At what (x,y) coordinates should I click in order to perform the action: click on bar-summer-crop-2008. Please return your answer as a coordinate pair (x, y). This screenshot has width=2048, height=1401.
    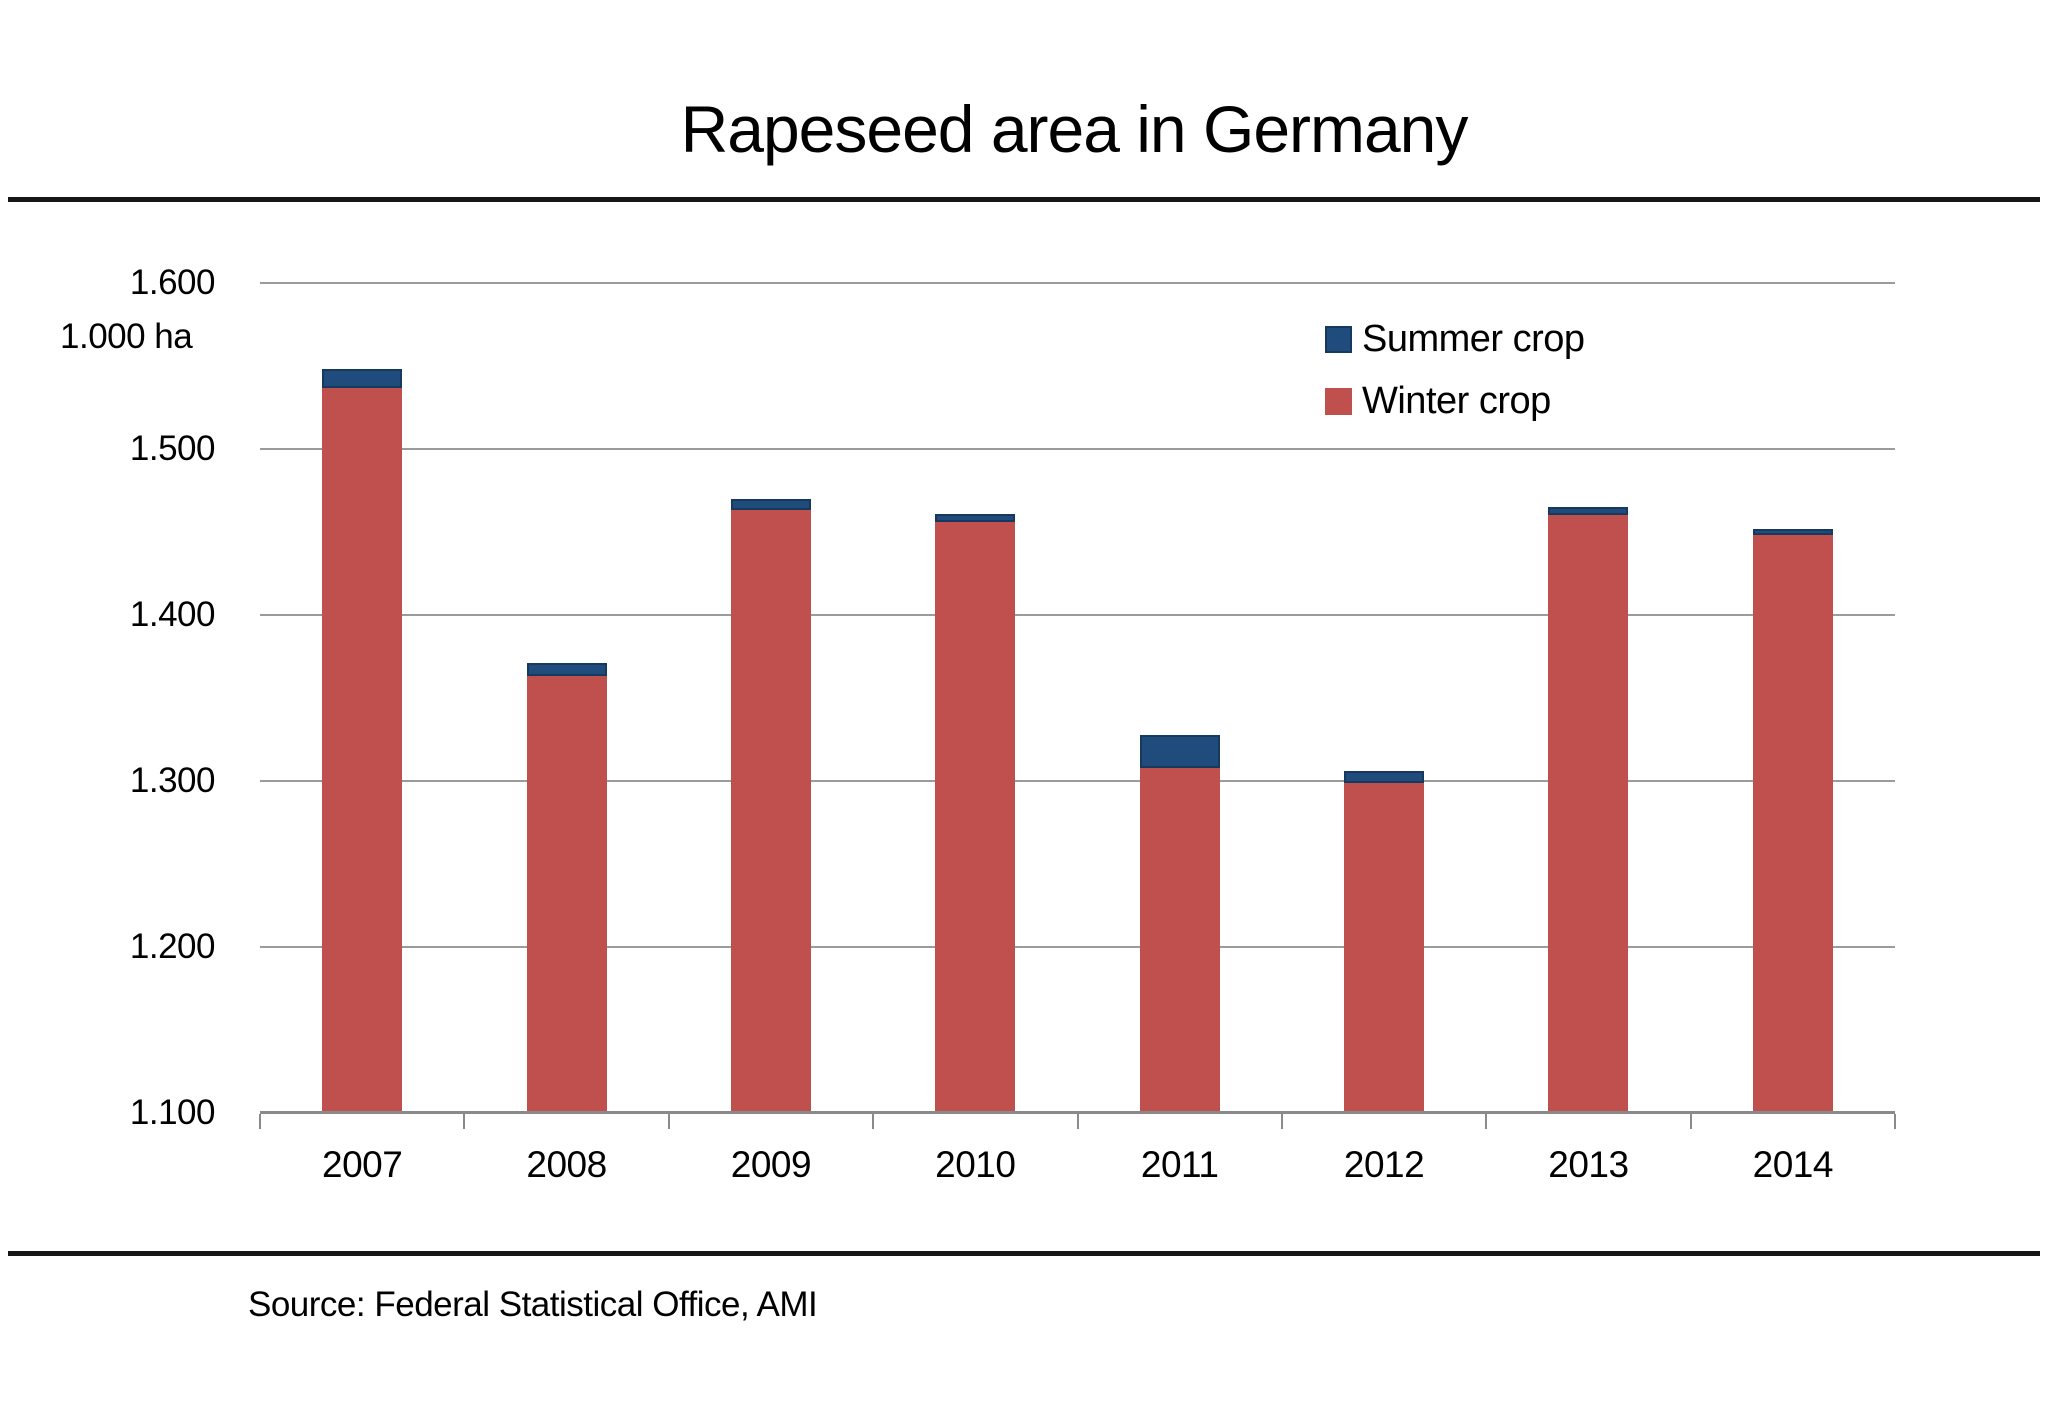
    Looking at the image, I should click on (566, 670).